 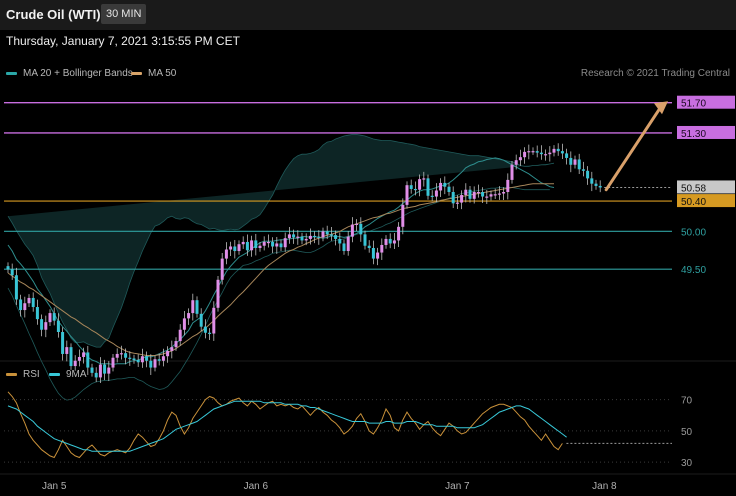 I want to click on level-labels: 51.70 51.30 50.58 50.40 50.00 49.50, so click(x=706, y=185).